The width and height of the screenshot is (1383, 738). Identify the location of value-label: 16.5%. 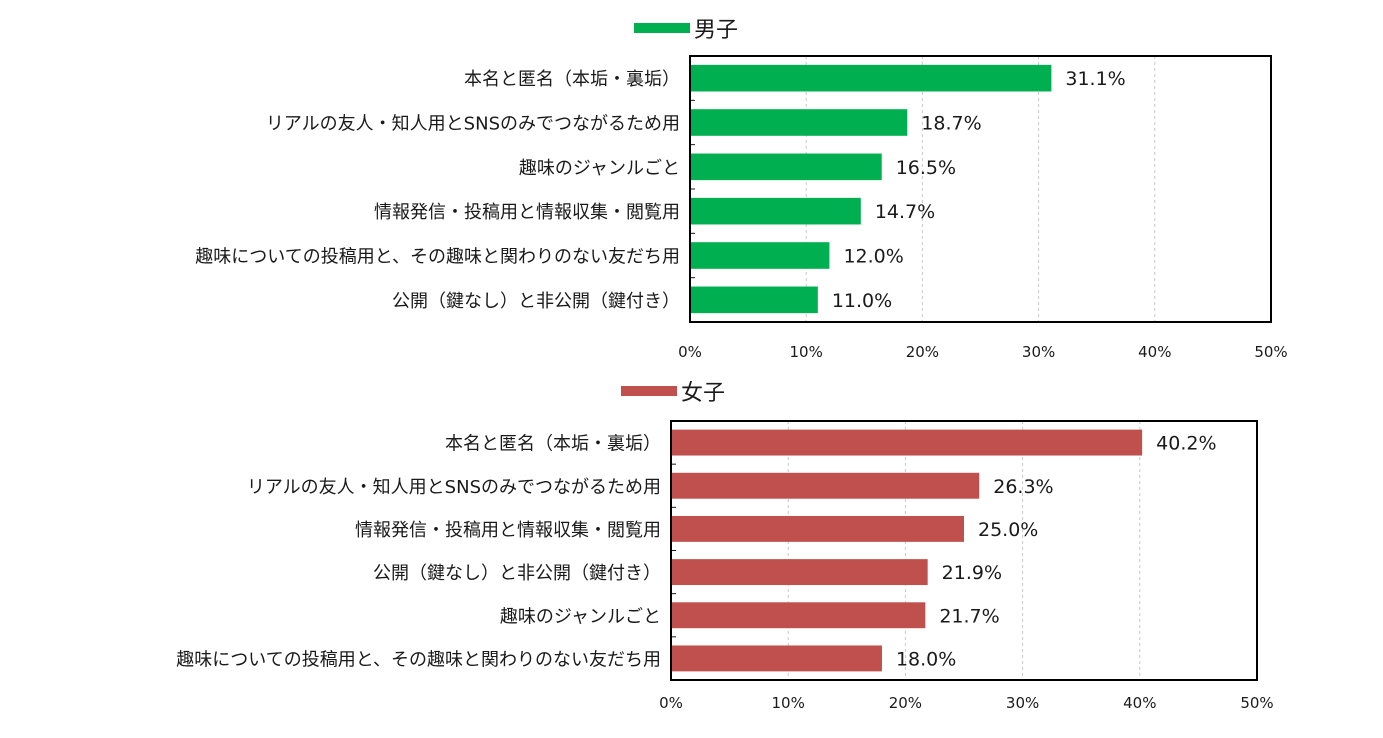
(926, 168).